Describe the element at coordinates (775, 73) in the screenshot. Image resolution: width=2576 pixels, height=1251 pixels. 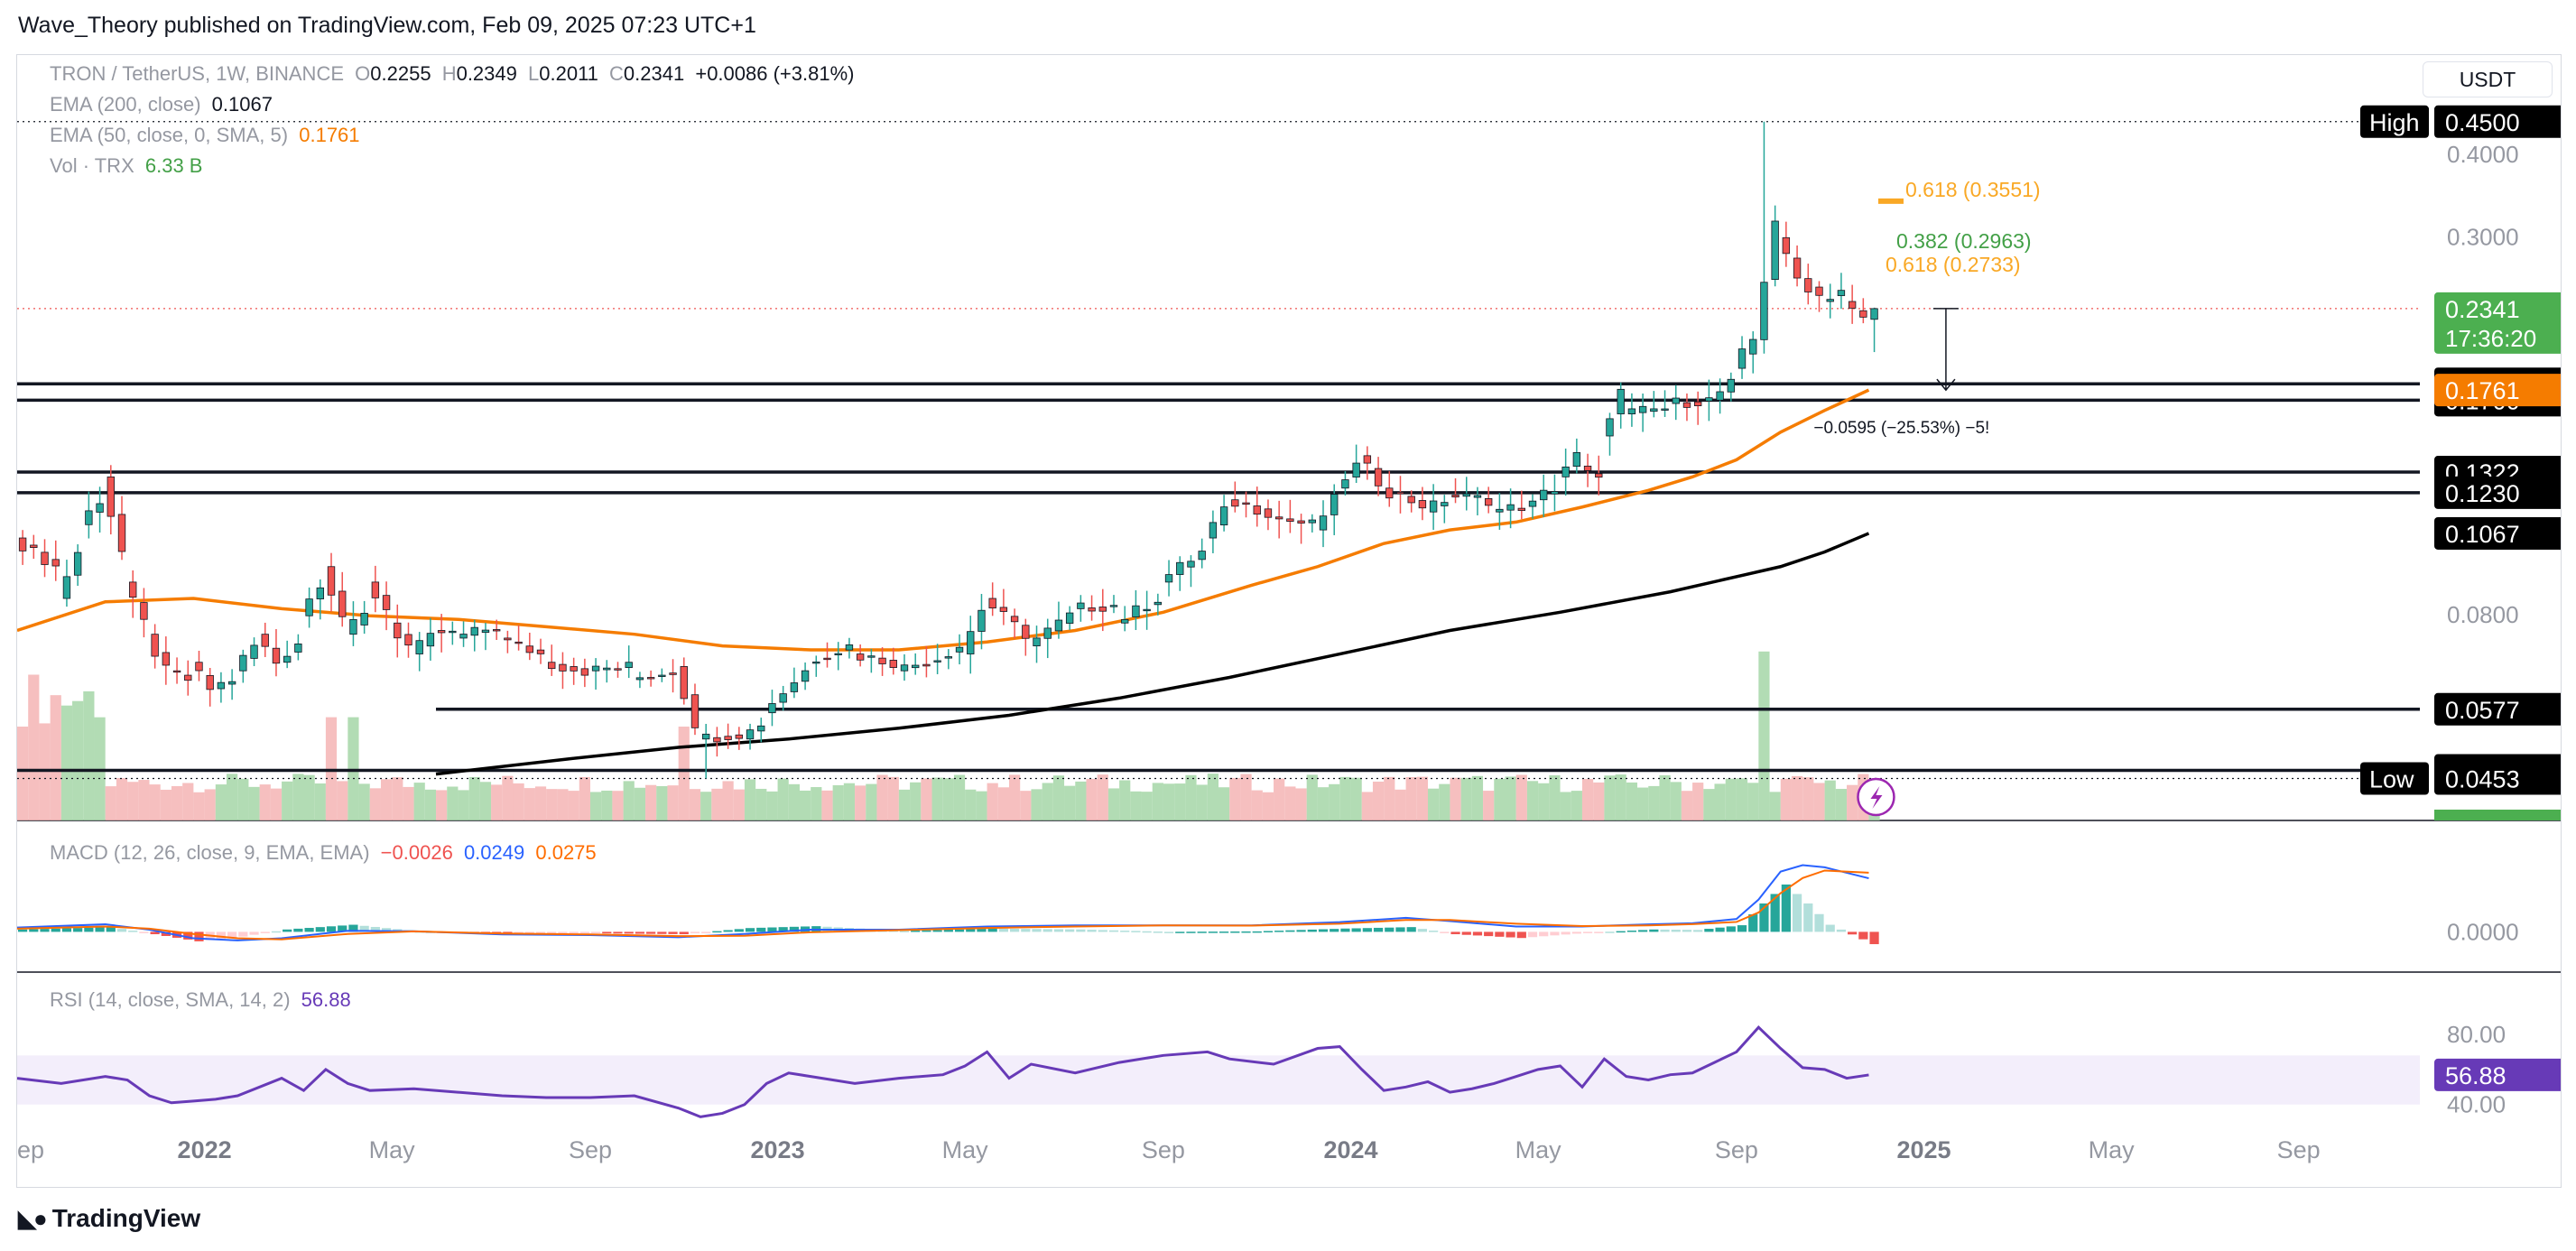
I see `change-value: +0.0086 (+3.81%)` at that location.